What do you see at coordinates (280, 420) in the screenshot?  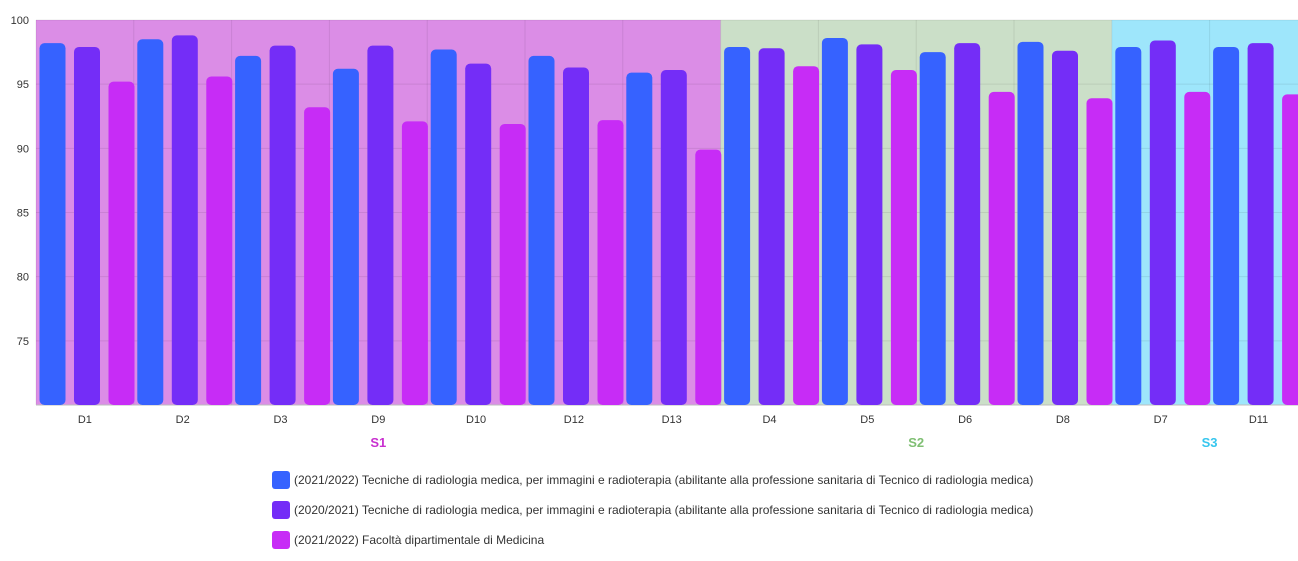 I see `x-tick-label: D3` at bounding box center [280, 420].